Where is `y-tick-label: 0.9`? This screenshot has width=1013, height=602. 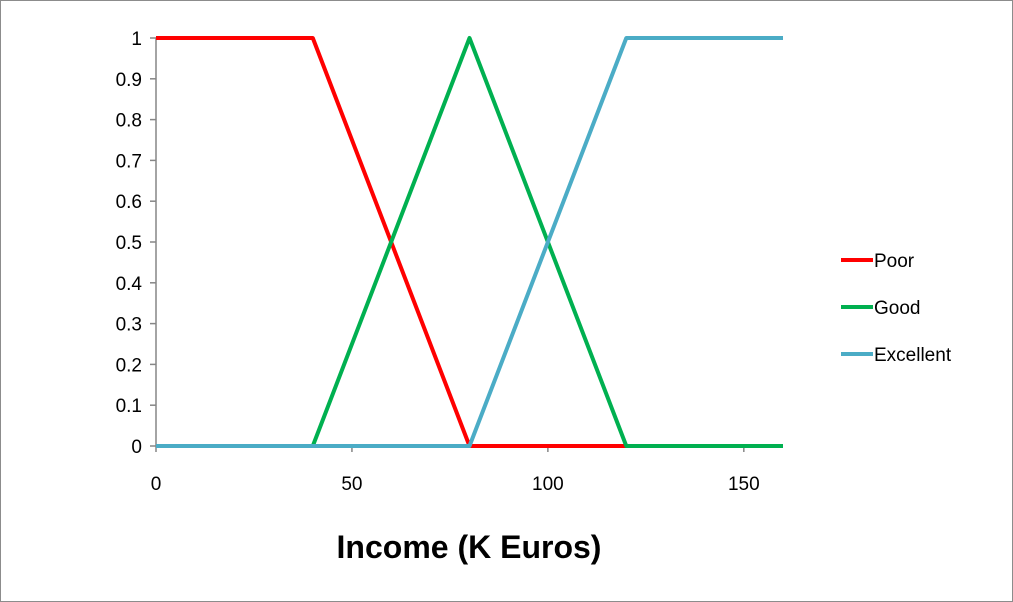
y-tick-label: 0.9 is located at coordinates (129, 80).